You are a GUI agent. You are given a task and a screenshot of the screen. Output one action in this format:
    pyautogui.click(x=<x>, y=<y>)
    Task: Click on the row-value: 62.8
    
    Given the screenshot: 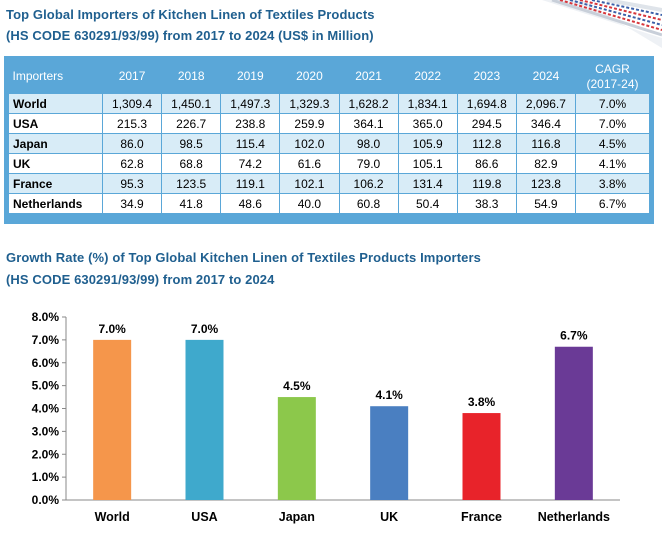 What is the action you would take?
    pyautogui.click(x=132, y=163)
    